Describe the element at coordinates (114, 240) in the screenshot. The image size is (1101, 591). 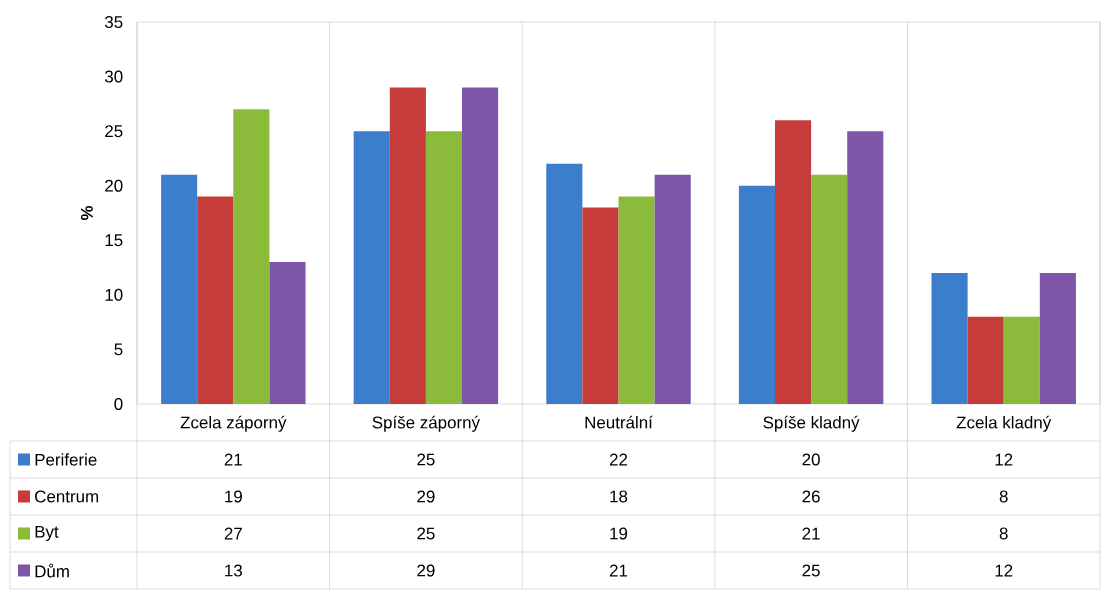
I see `y-tick-label: 15` at that location.